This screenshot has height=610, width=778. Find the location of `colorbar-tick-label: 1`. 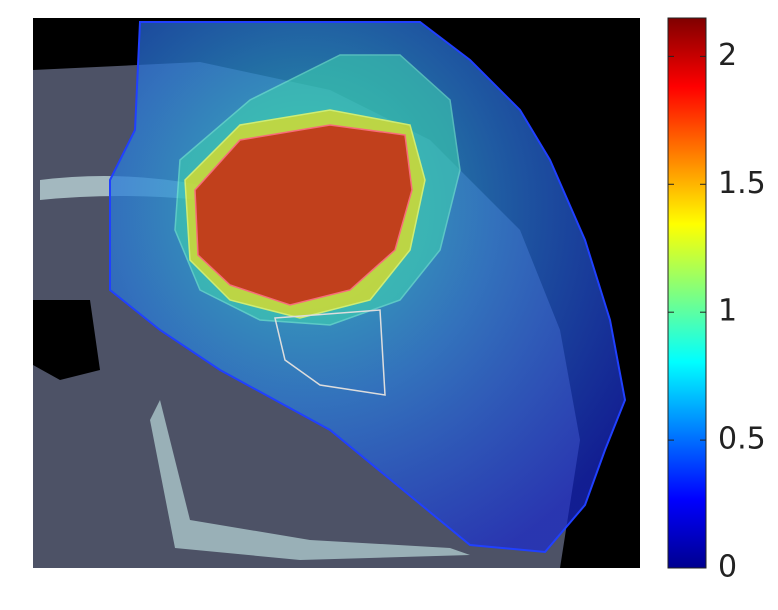

colorbar-tick-label: 1 is located at coordinates (727, 311).